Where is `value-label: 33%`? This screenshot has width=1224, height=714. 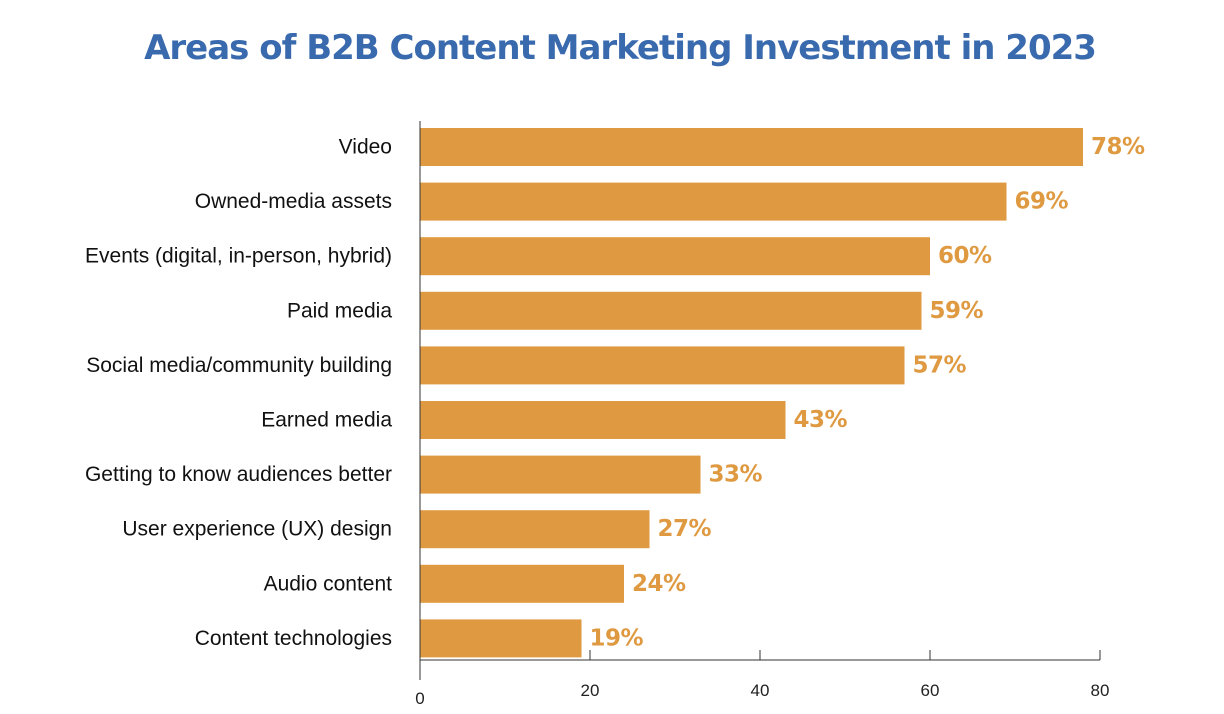 value-label: 33% is located at coordinates (736, 475).